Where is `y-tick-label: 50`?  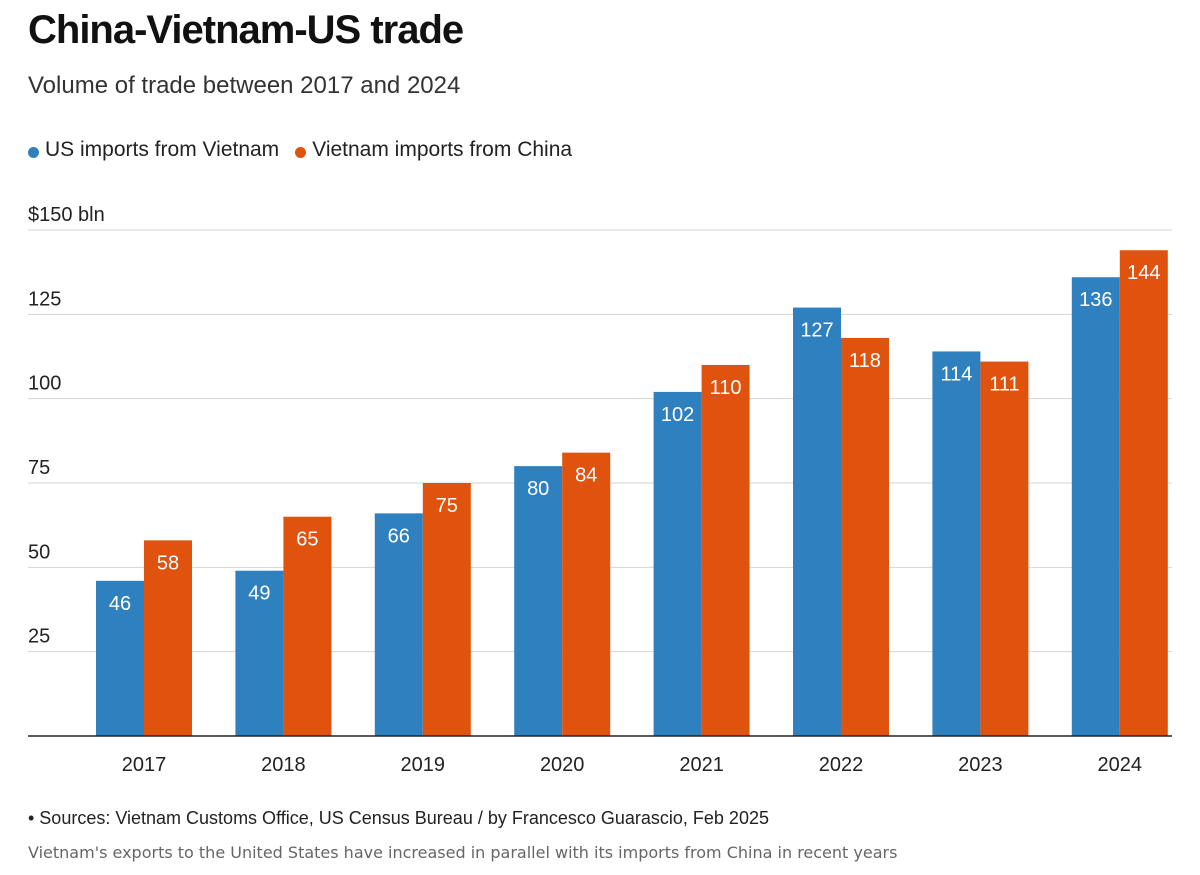
y-tick-label: 50 is located at coordinates (39, 552).